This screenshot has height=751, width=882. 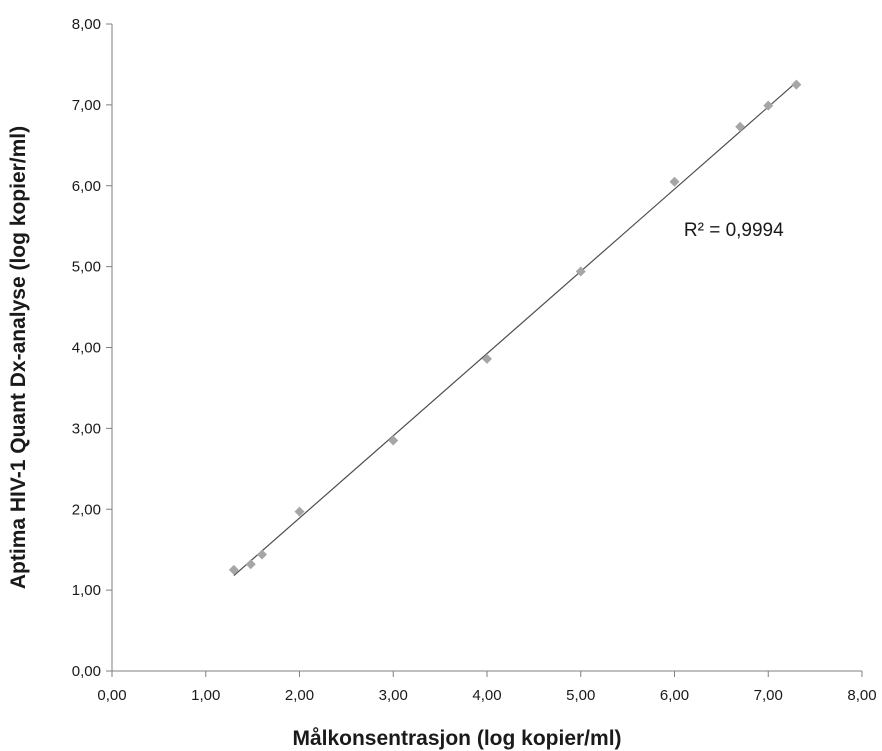 I want to click on y-tick-label: 8,00, so click(x=86, y=24).